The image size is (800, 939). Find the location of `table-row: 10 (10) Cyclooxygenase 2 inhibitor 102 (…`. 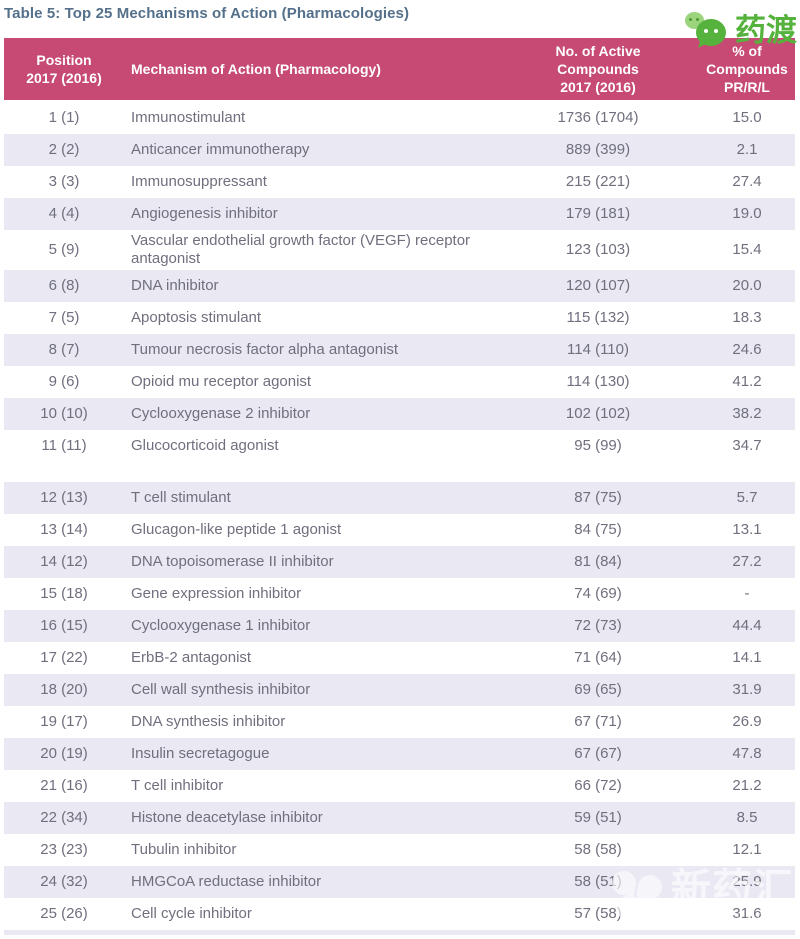

table-row: 10 (10) Cyclooxygenase 2 inhibitor 102 (… is located at coordinates (399, 414).